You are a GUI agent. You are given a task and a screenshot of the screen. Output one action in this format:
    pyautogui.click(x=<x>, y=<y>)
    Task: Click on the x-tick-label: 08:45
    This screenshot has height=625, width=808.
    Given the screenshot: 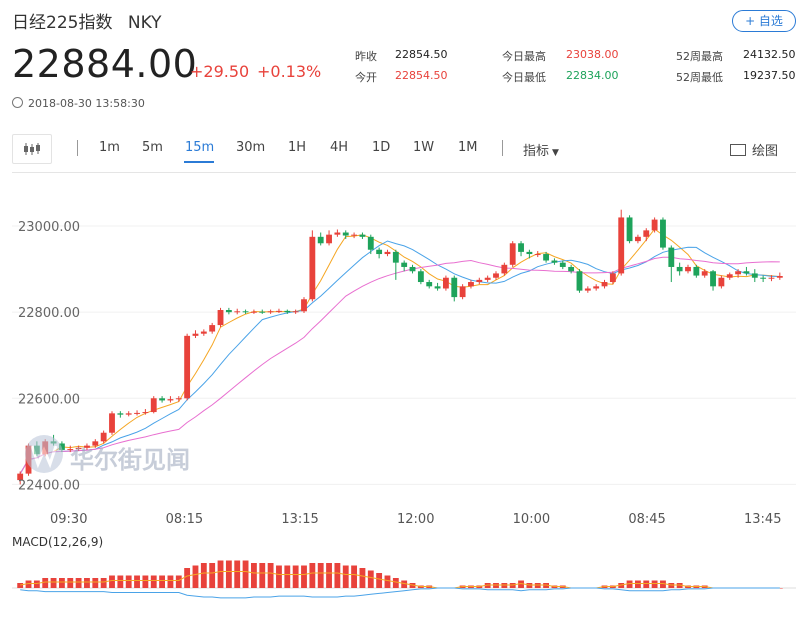 What is the action you would take?
    pyautogui.click(x=647, y=519)
    